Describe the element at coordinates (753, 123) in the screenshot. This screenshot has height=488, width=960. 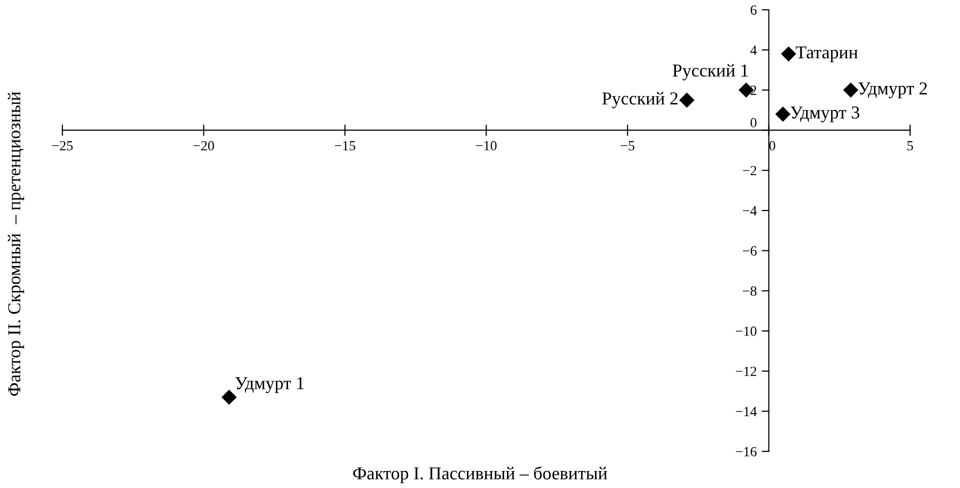
I see `y-tick-label: 0` at that location.